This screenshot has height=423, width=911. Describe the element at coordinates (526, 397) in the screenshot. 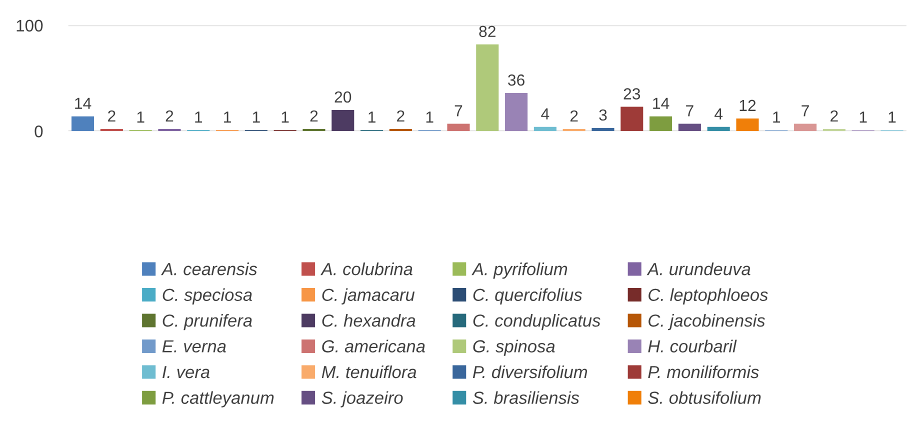

I see `legend-label: S. brasiliensis` at that location.